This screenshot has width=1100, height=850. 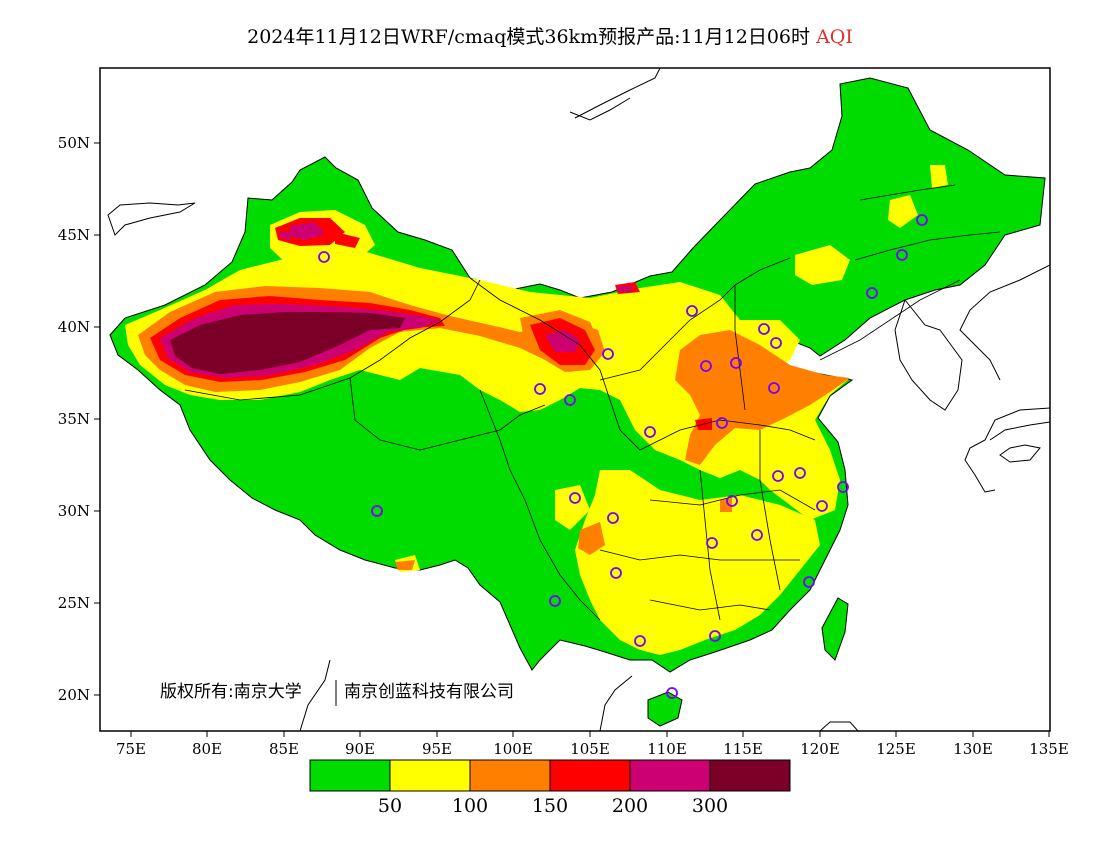 What do you see at coordinates (231, 692) in the screenshot?
I see `copyright-owner-1: 版权所有:南京大学` at bounding box center [231, 692].